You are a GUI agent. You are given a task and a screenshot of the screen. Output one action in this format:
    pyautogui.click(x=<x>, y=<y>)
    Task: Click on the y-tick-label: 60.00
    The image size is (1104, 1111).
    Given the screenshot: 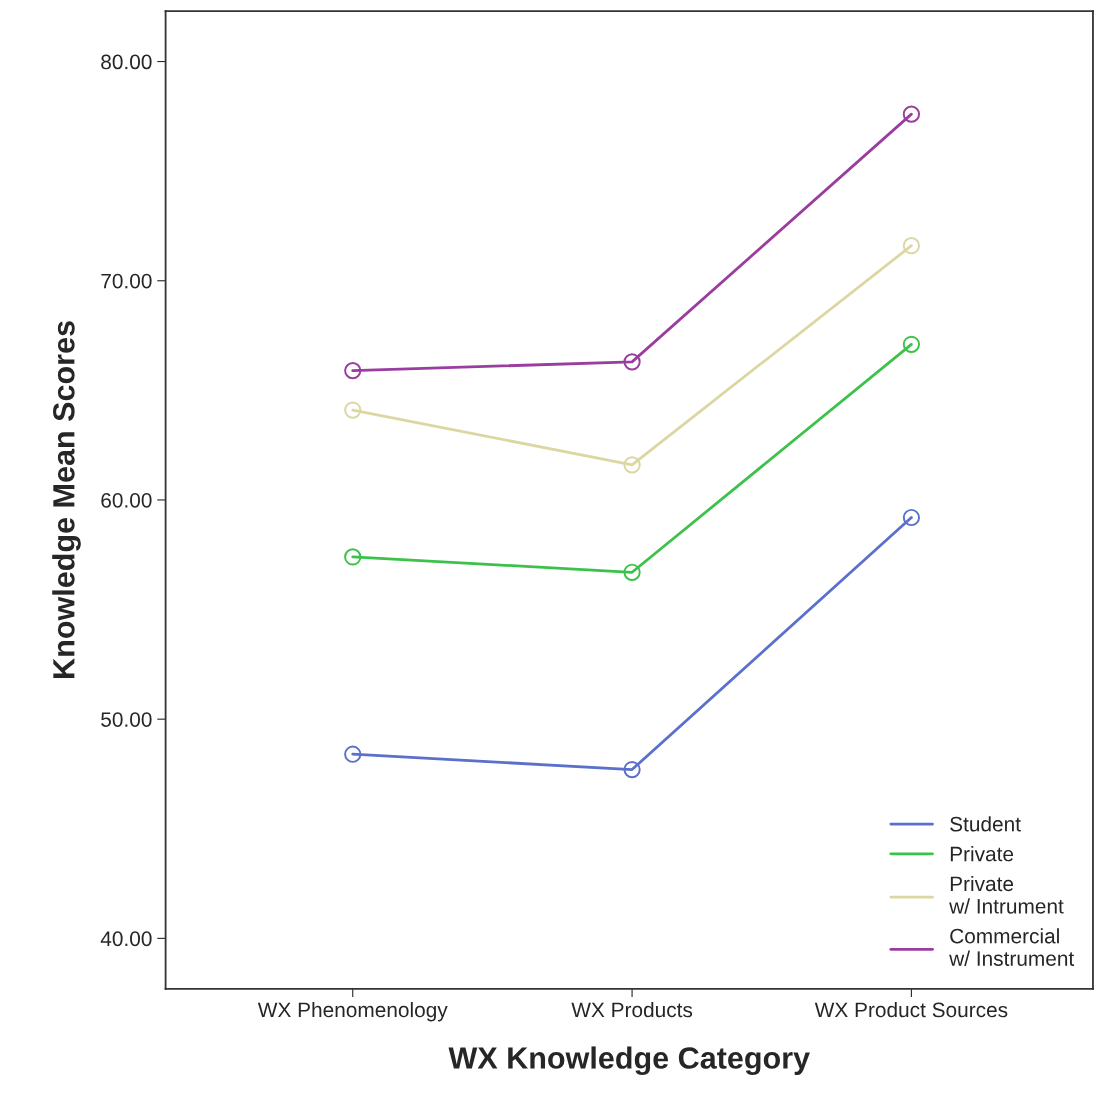 What is the action you would take?
    pyautogui.click(x=126, y=500)
    